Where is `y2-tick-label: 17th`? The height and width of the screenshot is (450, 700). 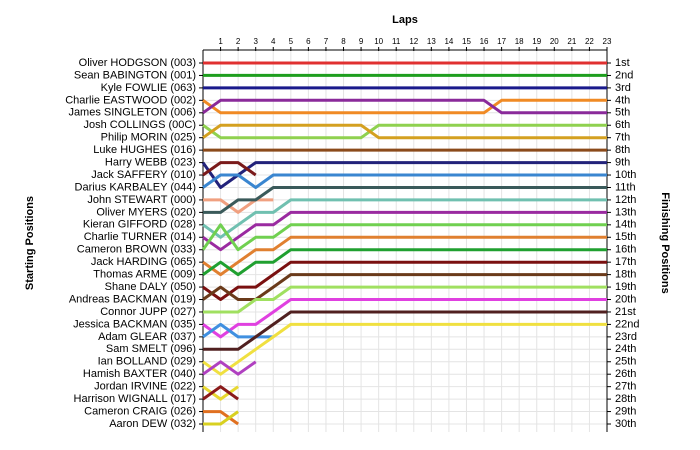
y2-tick-label: 17th is located at coordinates (625, 262).